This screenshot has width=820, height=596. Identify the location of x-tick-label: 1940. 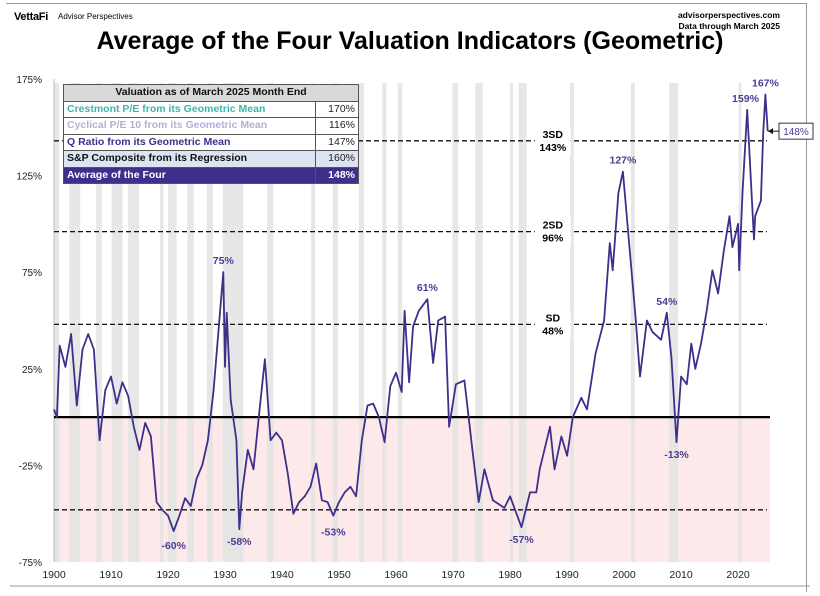
(282, 575).